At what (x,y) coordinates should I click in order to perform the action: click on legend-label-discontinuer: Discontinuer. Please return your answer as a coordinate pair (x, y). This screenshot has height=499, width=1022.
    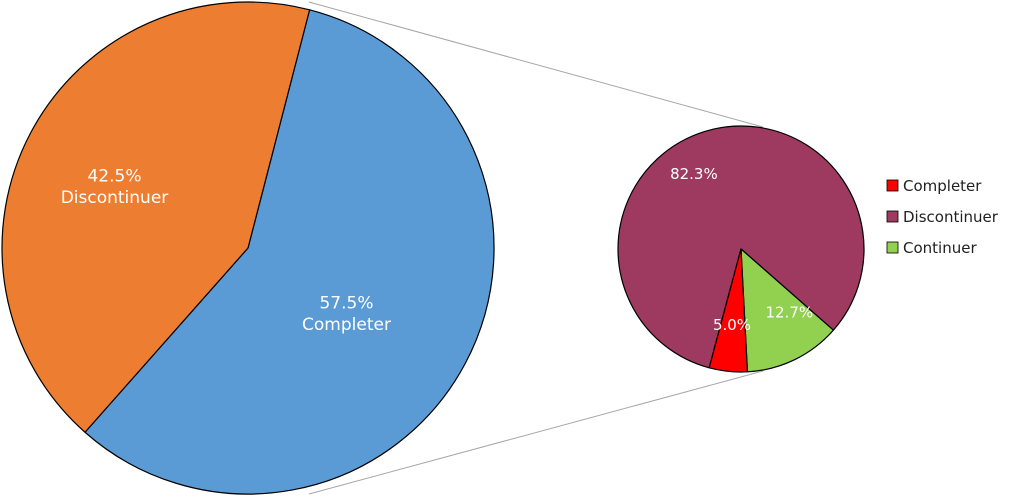
    Looking at the image, I should click on (951, 217).